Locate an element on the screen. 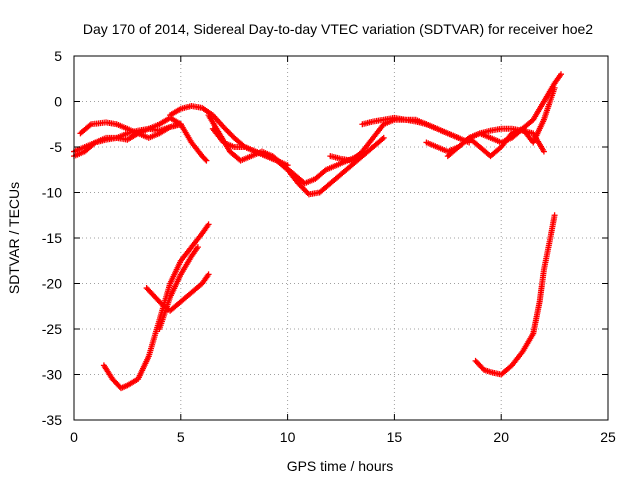 The image size is (640, 480). y-axis-label: SDTVAR / TECUs is located at coordinates (14, 238).